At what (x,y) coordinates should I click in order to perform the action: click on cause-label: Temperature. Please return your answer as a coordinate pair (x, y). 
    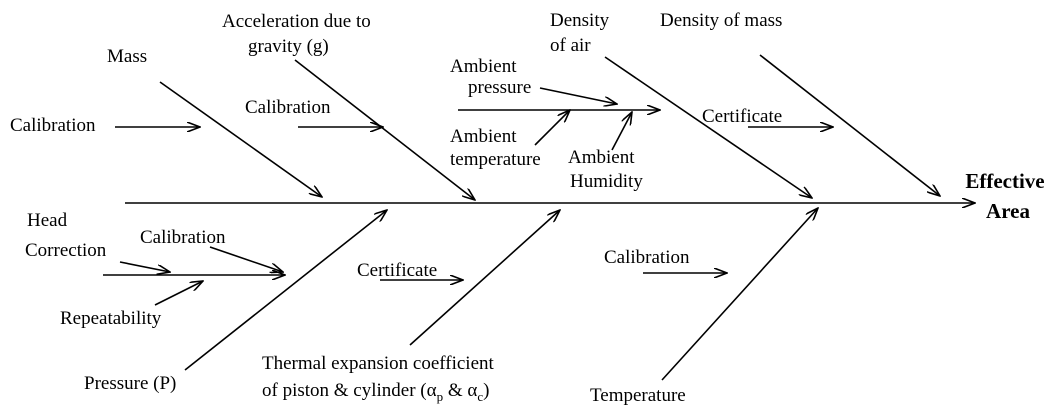
    Looking at the image, I should click on (638, 395).